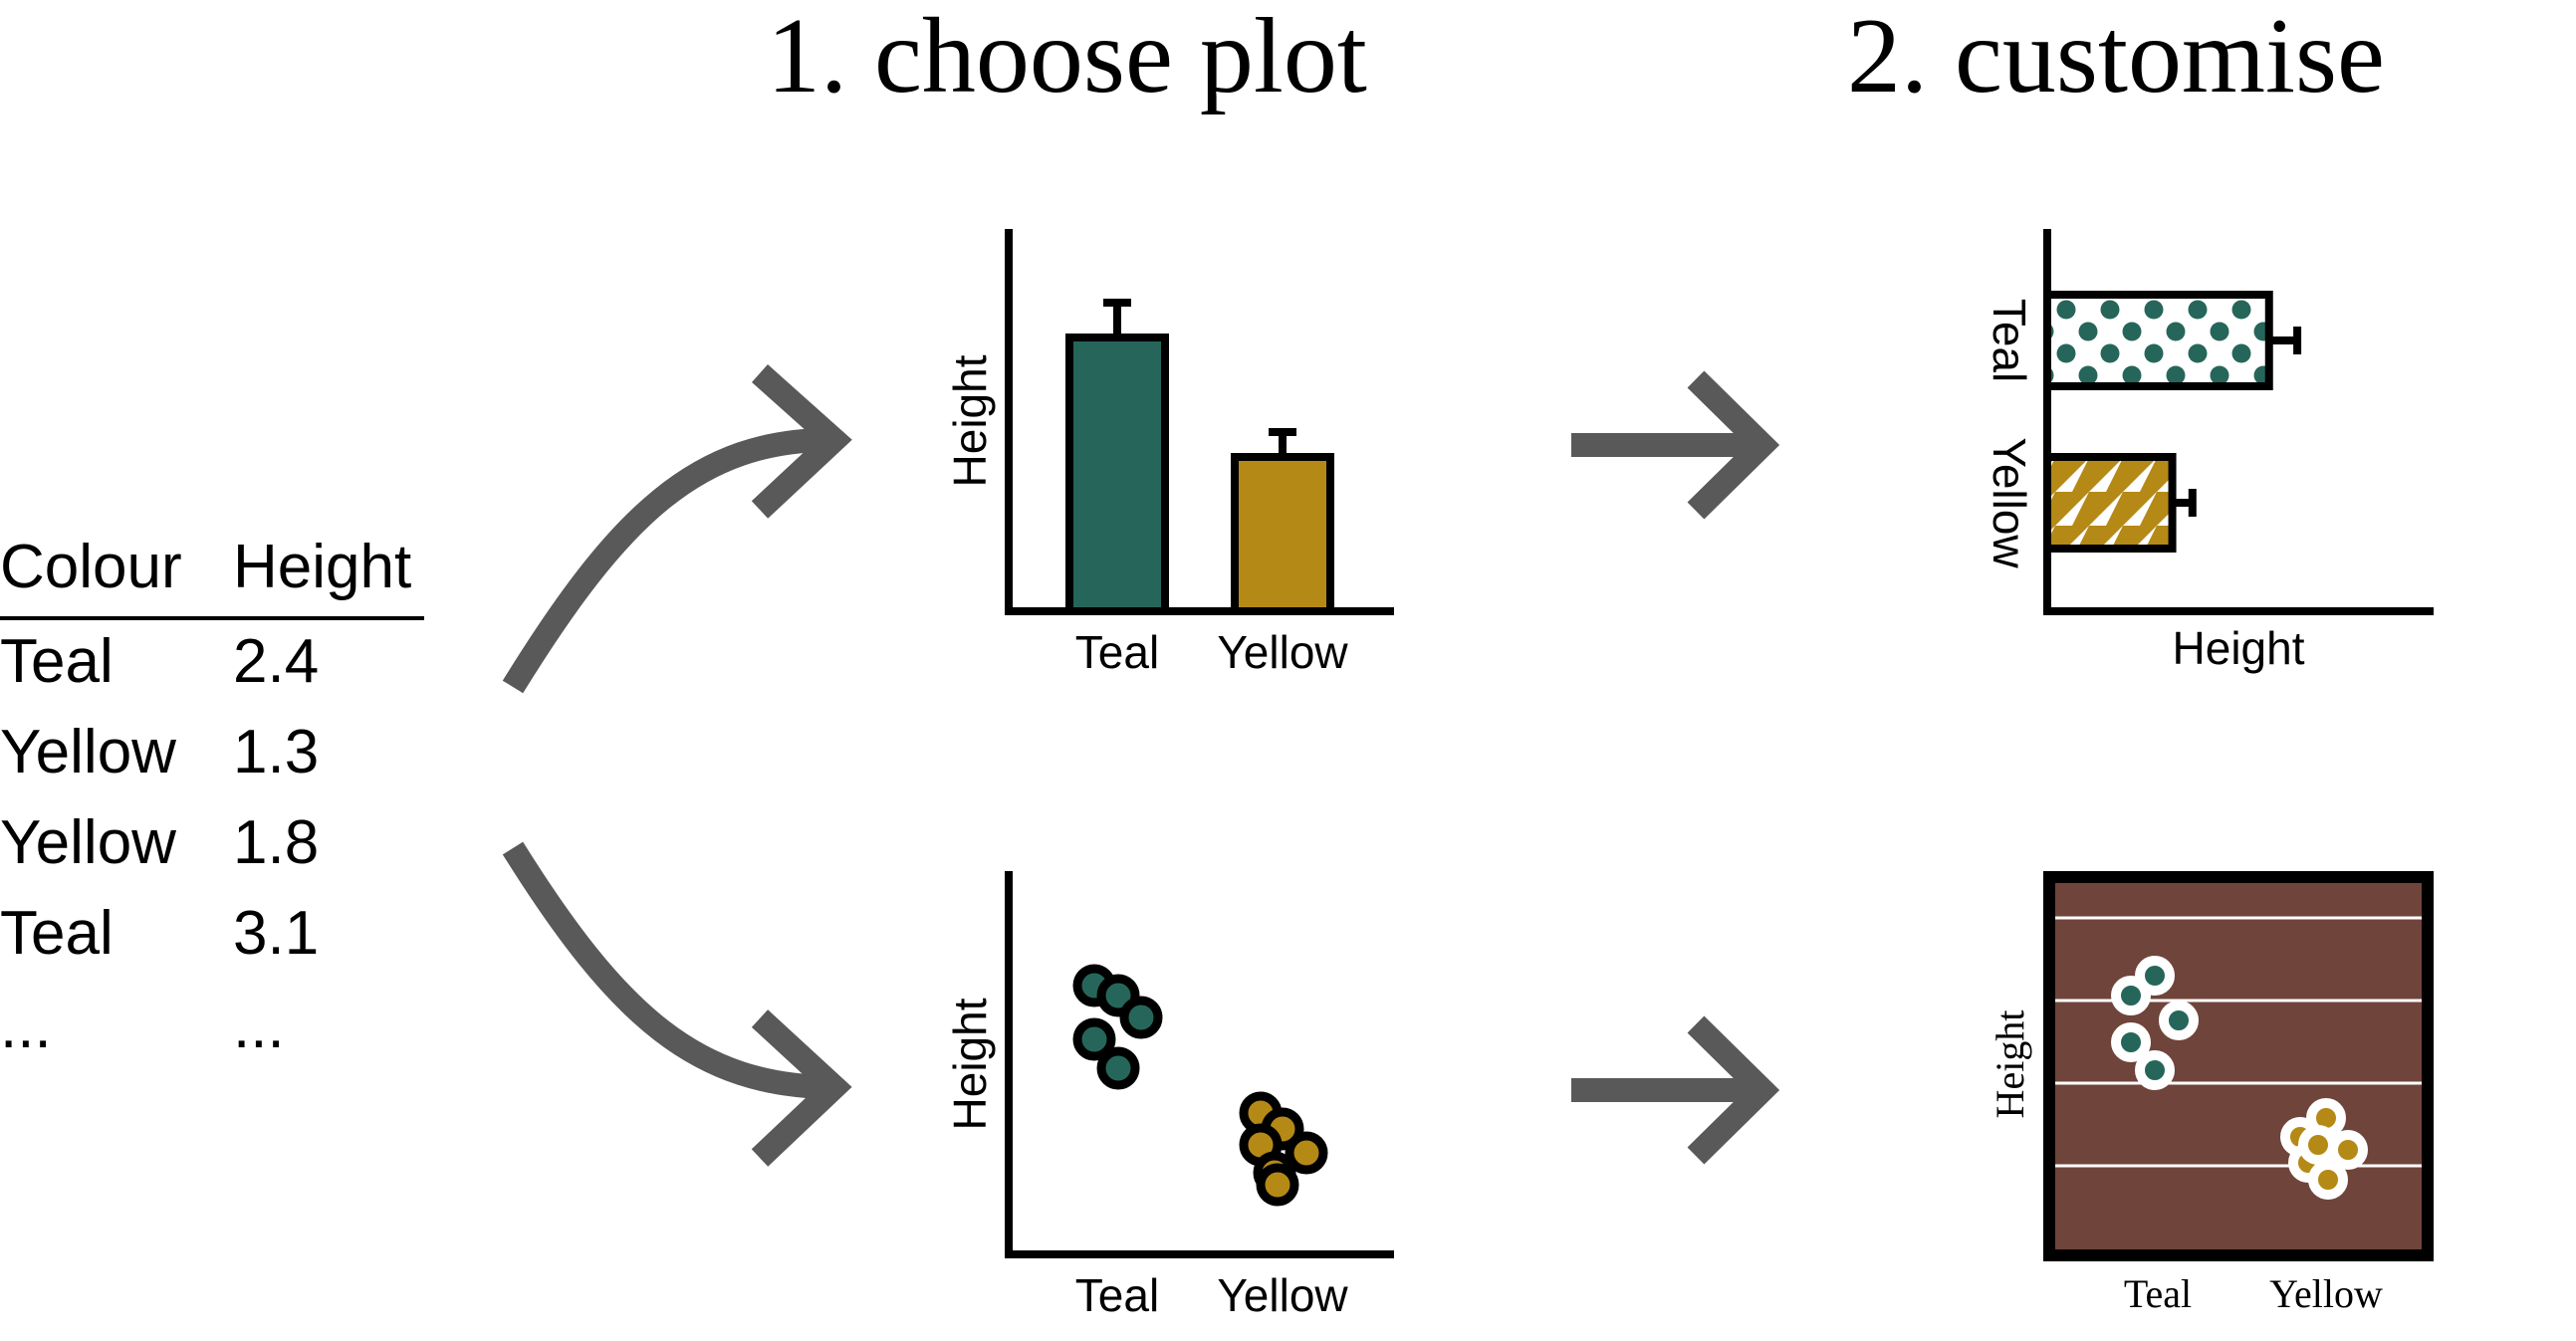  I want to click on chart-dot-plot: Teal Yellow Height, so click(1169, 1096).